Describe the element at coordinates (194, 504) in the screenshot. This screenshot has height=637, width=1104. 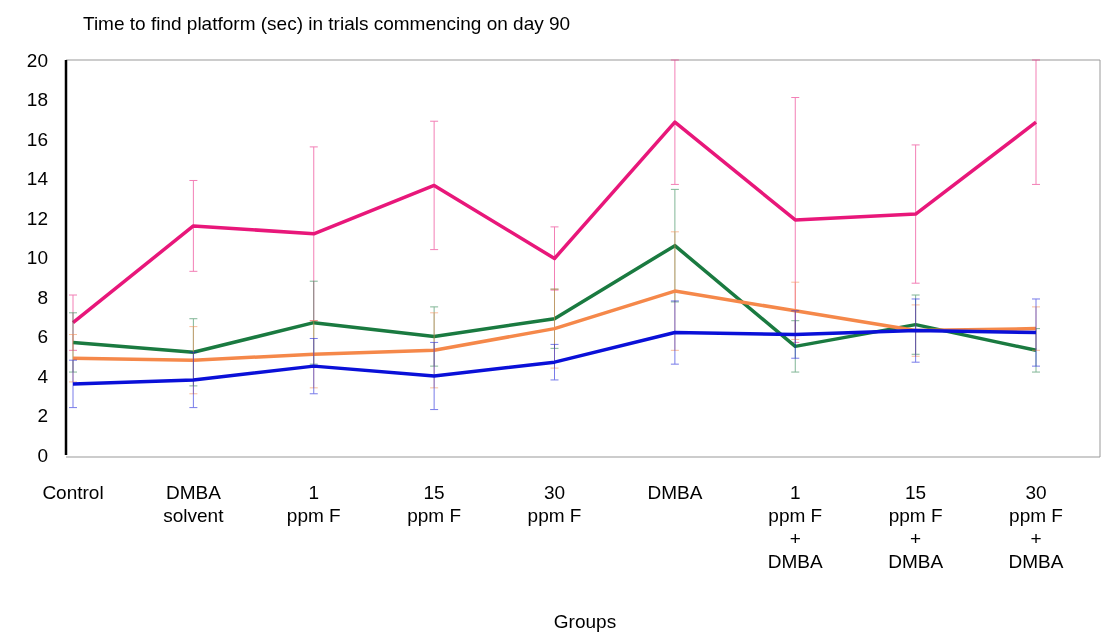
I see `x-tick-label: DMBA solvent` at that location.